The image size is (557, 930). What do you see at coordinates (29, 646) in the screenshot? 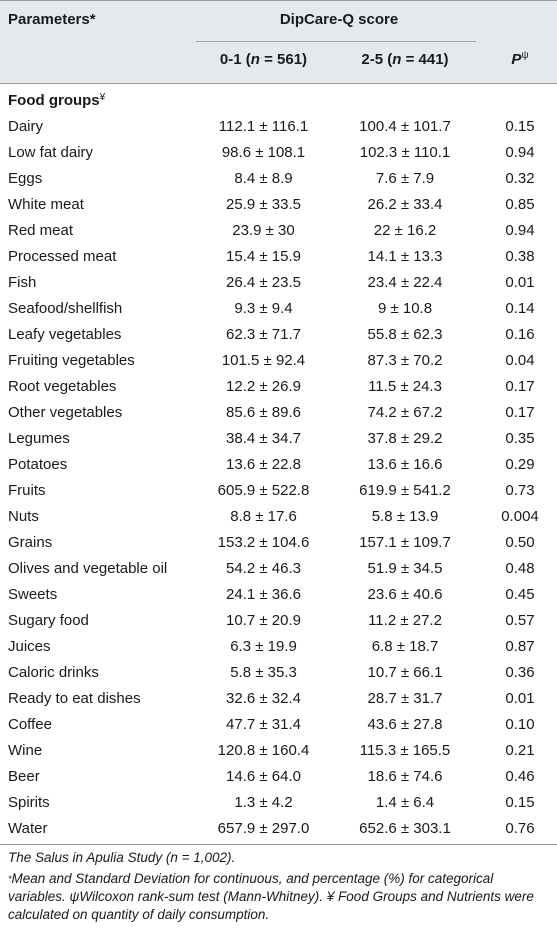
I see `row-parameter: Juices` at bounding box center [29, 646].